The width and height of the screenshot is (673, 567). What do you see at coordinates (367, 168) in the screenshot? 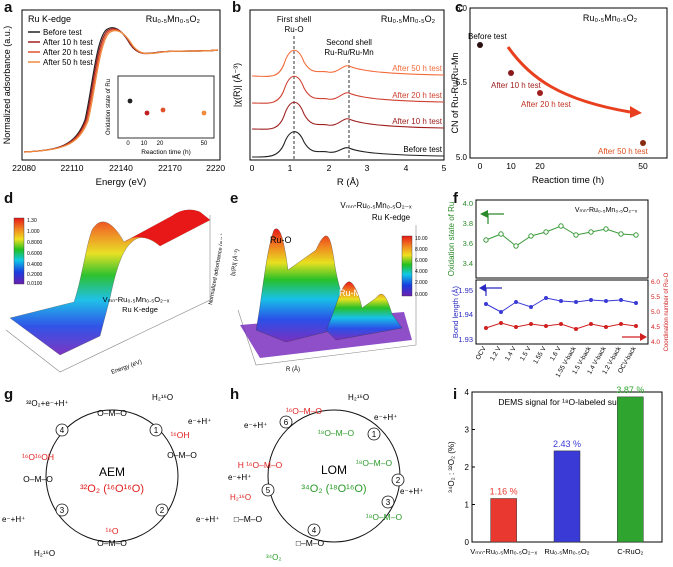
I see `x-tick: 3` at bounding box center [367, 168].